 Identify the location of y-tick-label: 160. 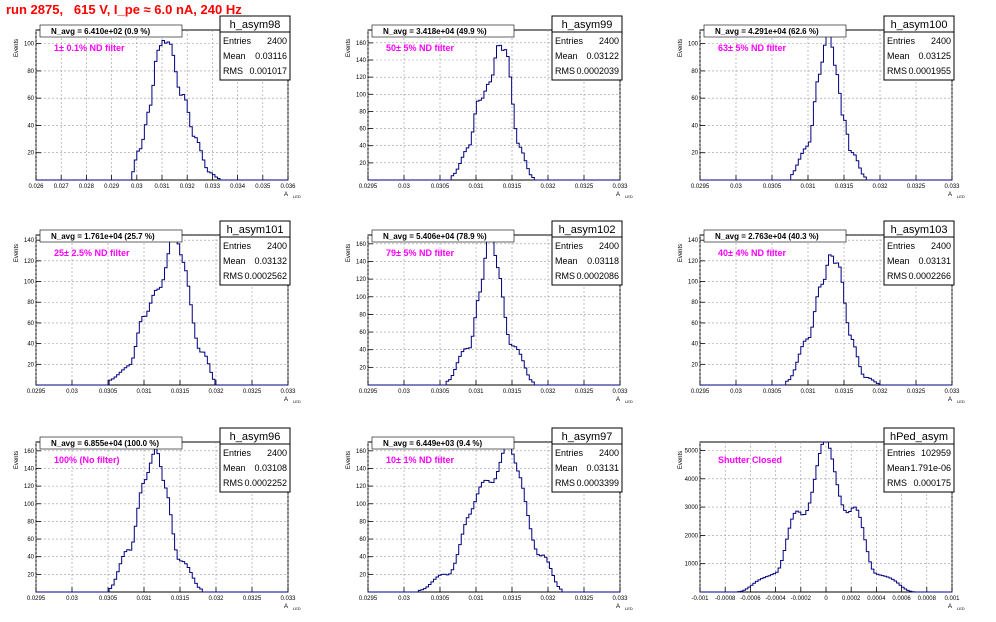
(361, 452).